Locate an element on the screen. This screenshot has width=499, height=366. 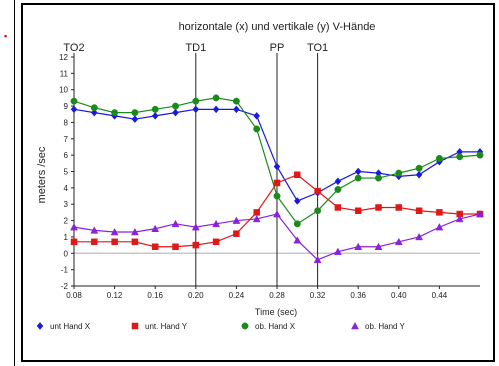
y-tick-label: 10 is located at coordinates (63, 90).